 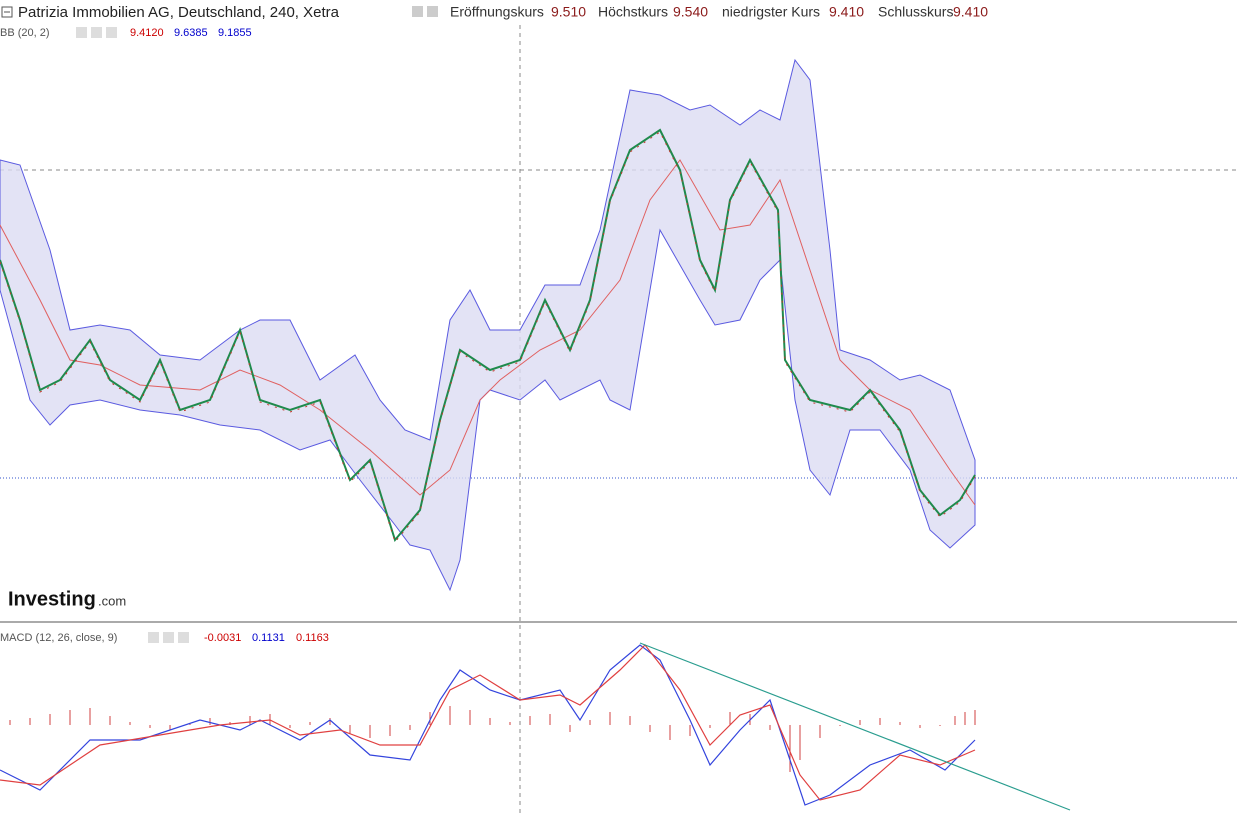 I want to click on indicator-value: -0.0031, so click(x=222, y=638).